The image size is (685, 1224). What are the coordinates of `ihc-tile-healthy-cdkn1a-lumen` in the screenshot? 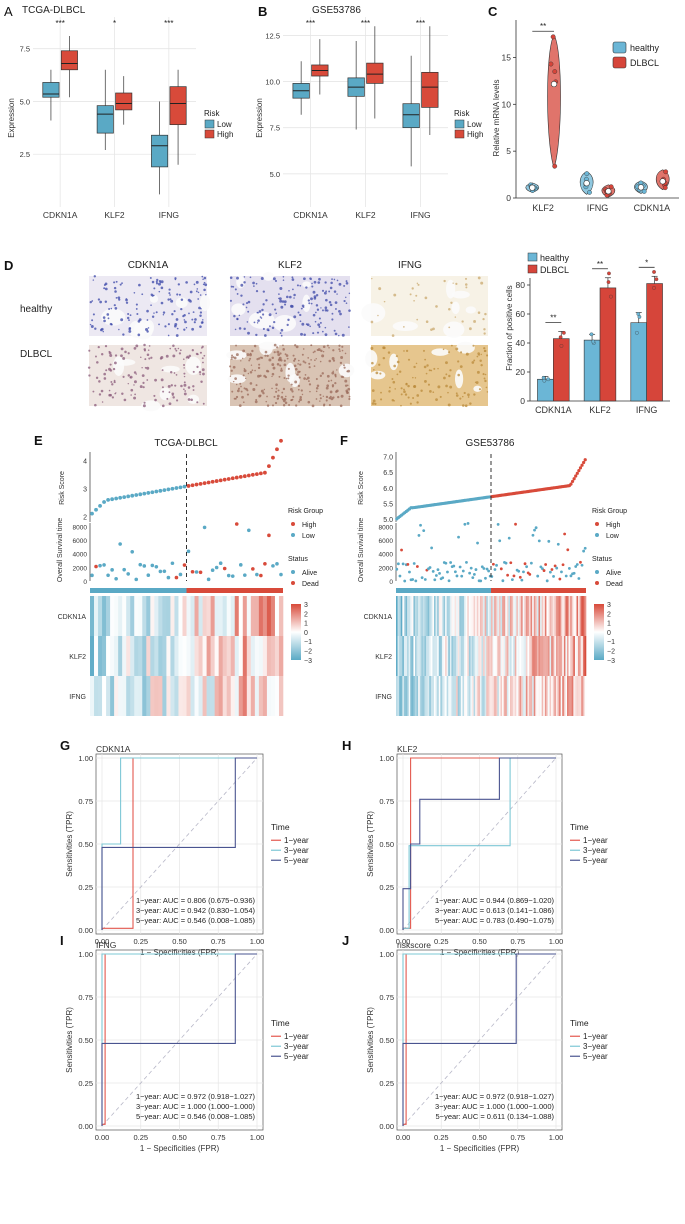 It's located at (113, 317).